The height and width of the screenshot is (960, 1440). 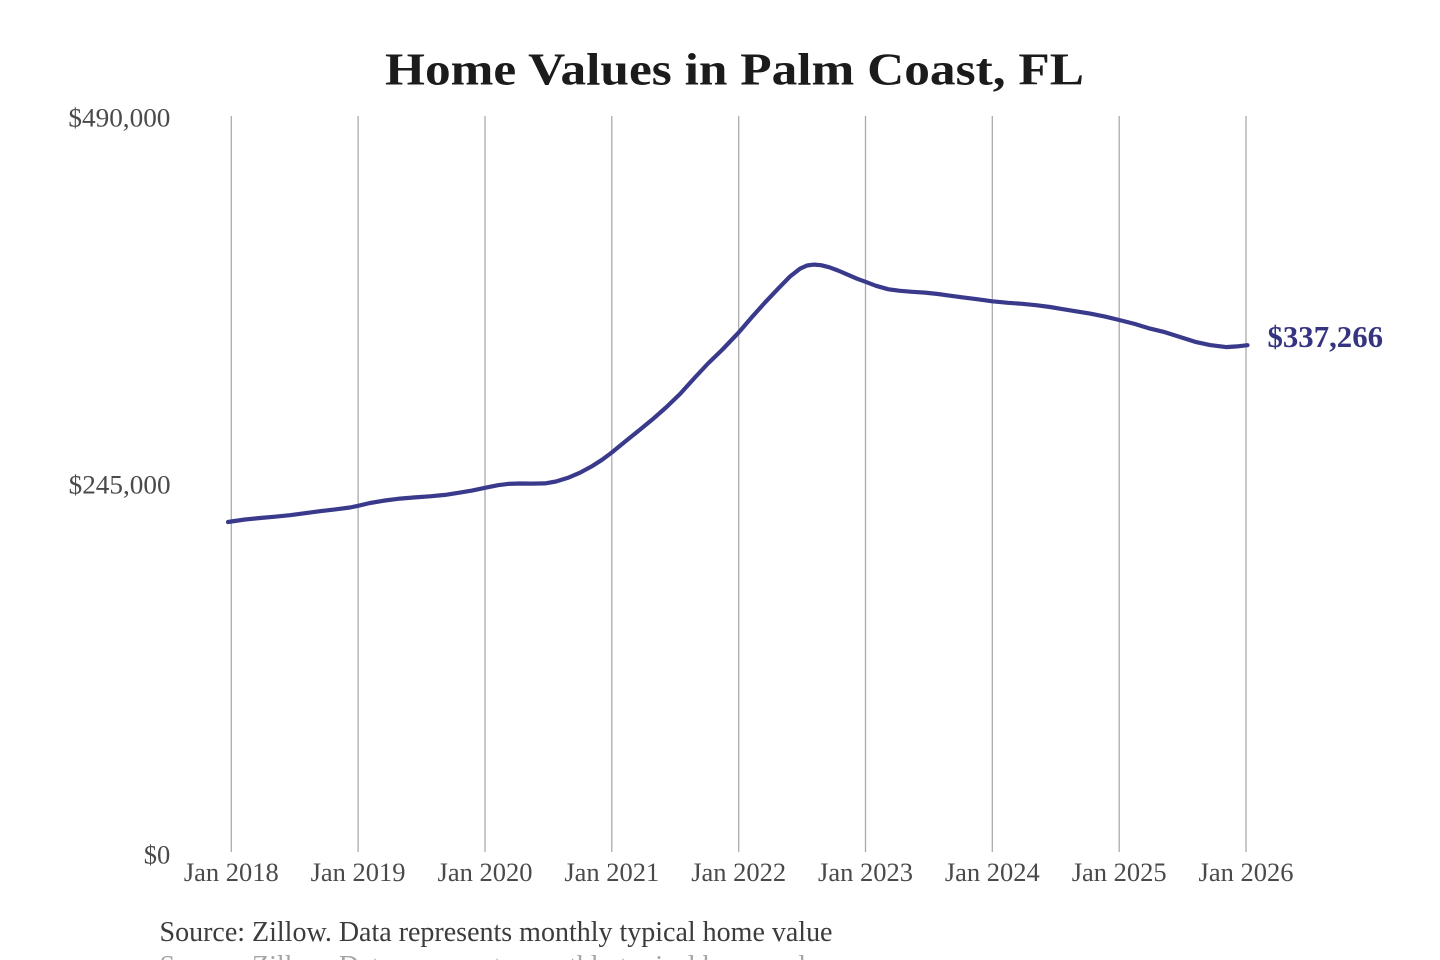 I want to click on svg-text: Jan 2023, so click(x=865, y=872).